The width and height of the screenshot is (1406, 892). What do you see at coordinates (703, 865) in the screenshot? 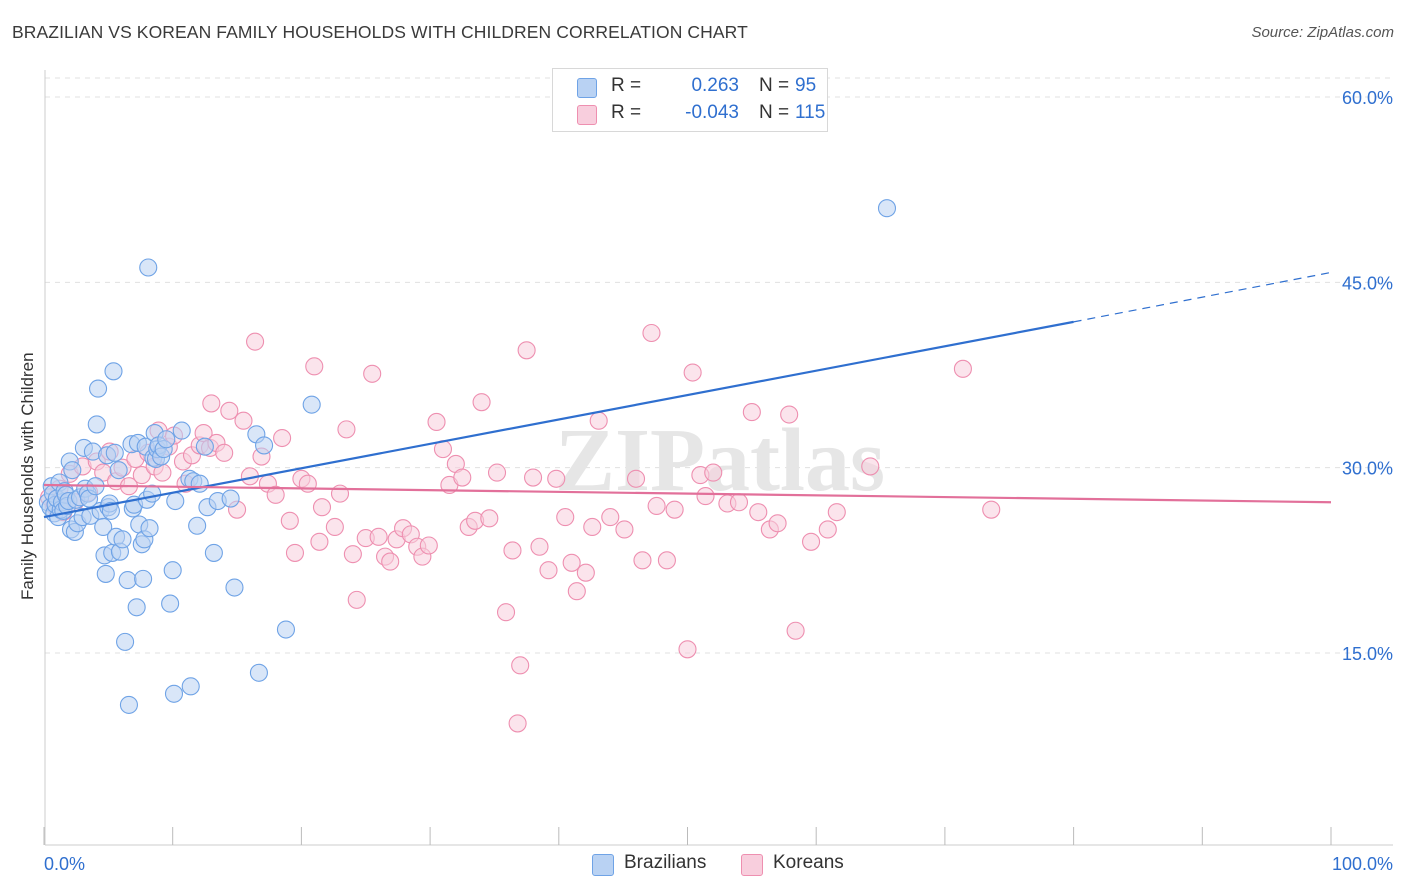
I see `series-legend: Brazilians Koreans` at bounding box center [703, 865].